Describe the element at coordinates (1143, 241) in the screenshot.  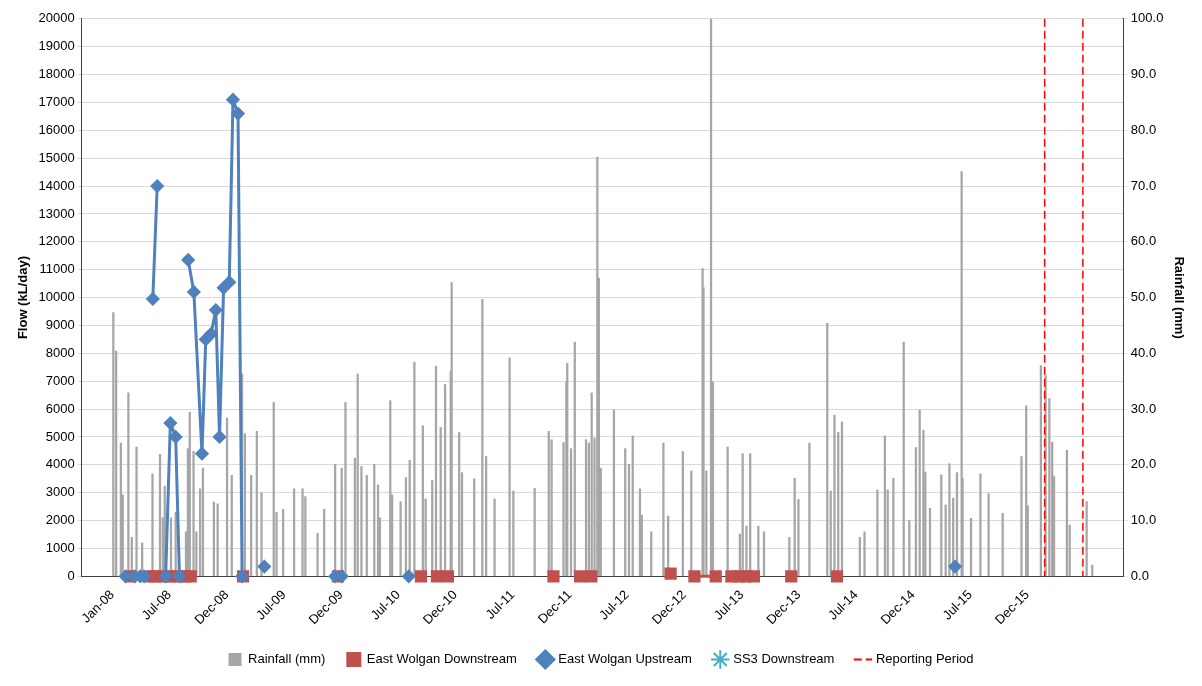
I see `y2-tick-label: 60.0` at that location.